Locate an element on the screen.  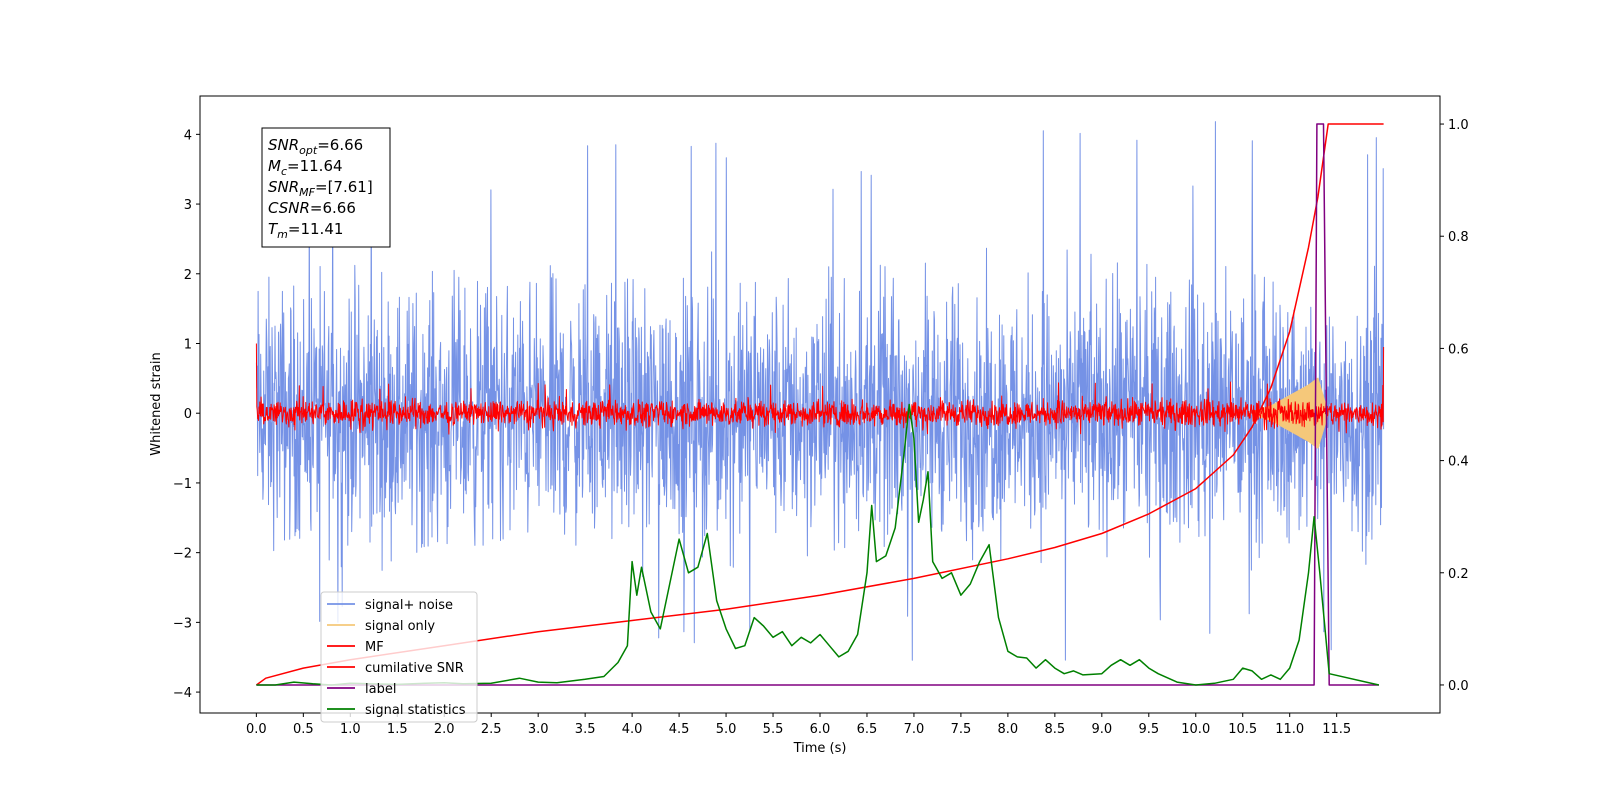
legend-label-mf: MF is located at coordinates (374, 647).